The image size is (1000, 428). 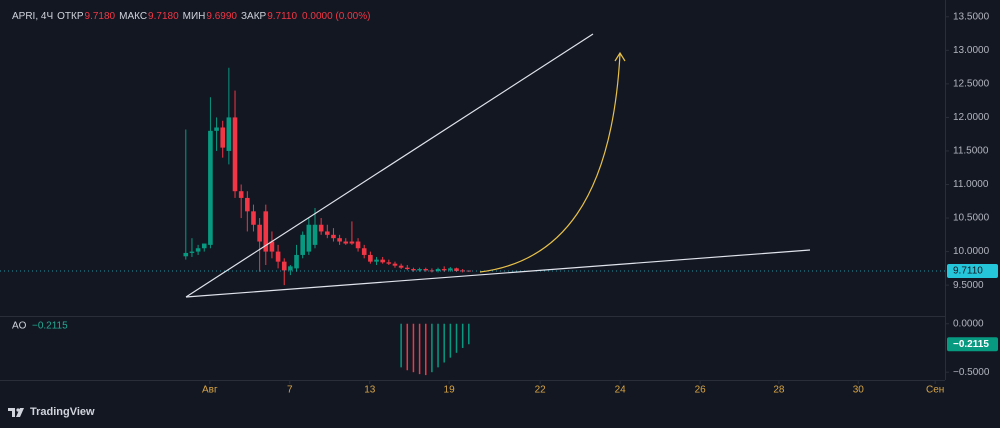 What do you see at coordinates (290, 390) in the screenshot?
I see `x-tick-label: 7` at bounding box center [290, 390].